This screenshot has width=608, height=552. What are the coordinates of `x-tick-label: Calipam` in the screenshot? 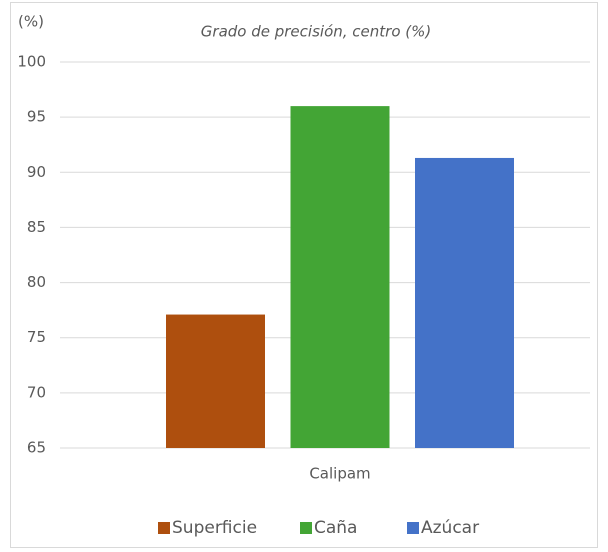 It's located at (339, 474).